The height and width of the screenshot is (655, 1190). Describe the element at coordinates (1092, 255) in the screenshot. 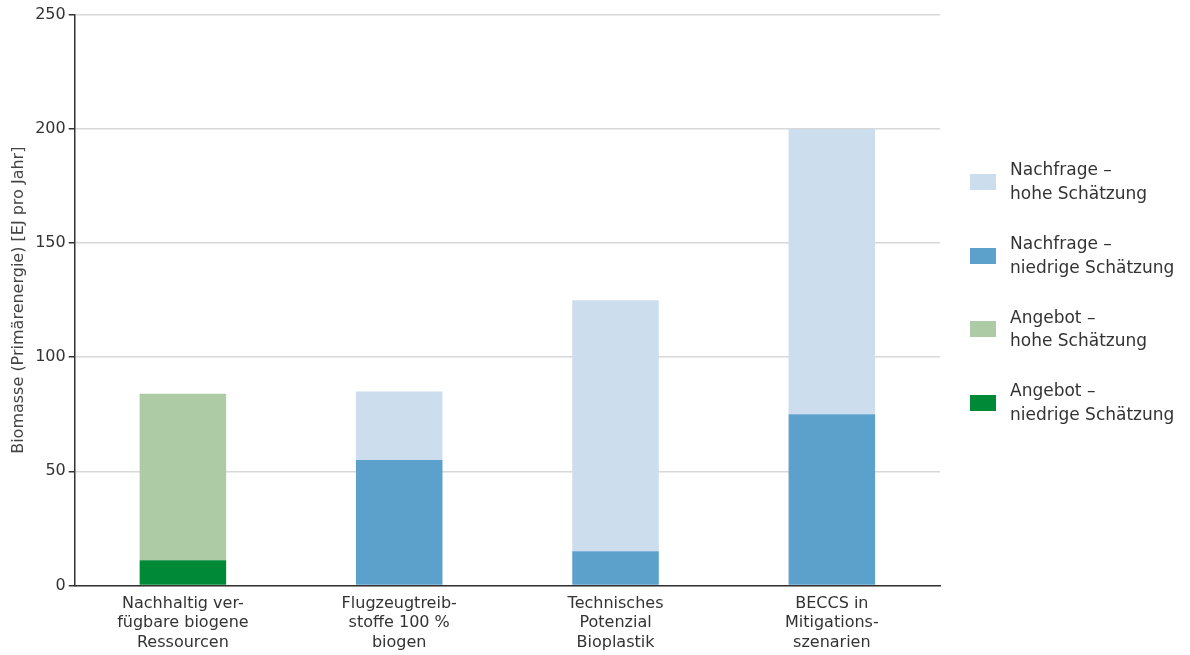

I see `legend-label: Nachfrage – niedrige Schätzung` at that location.